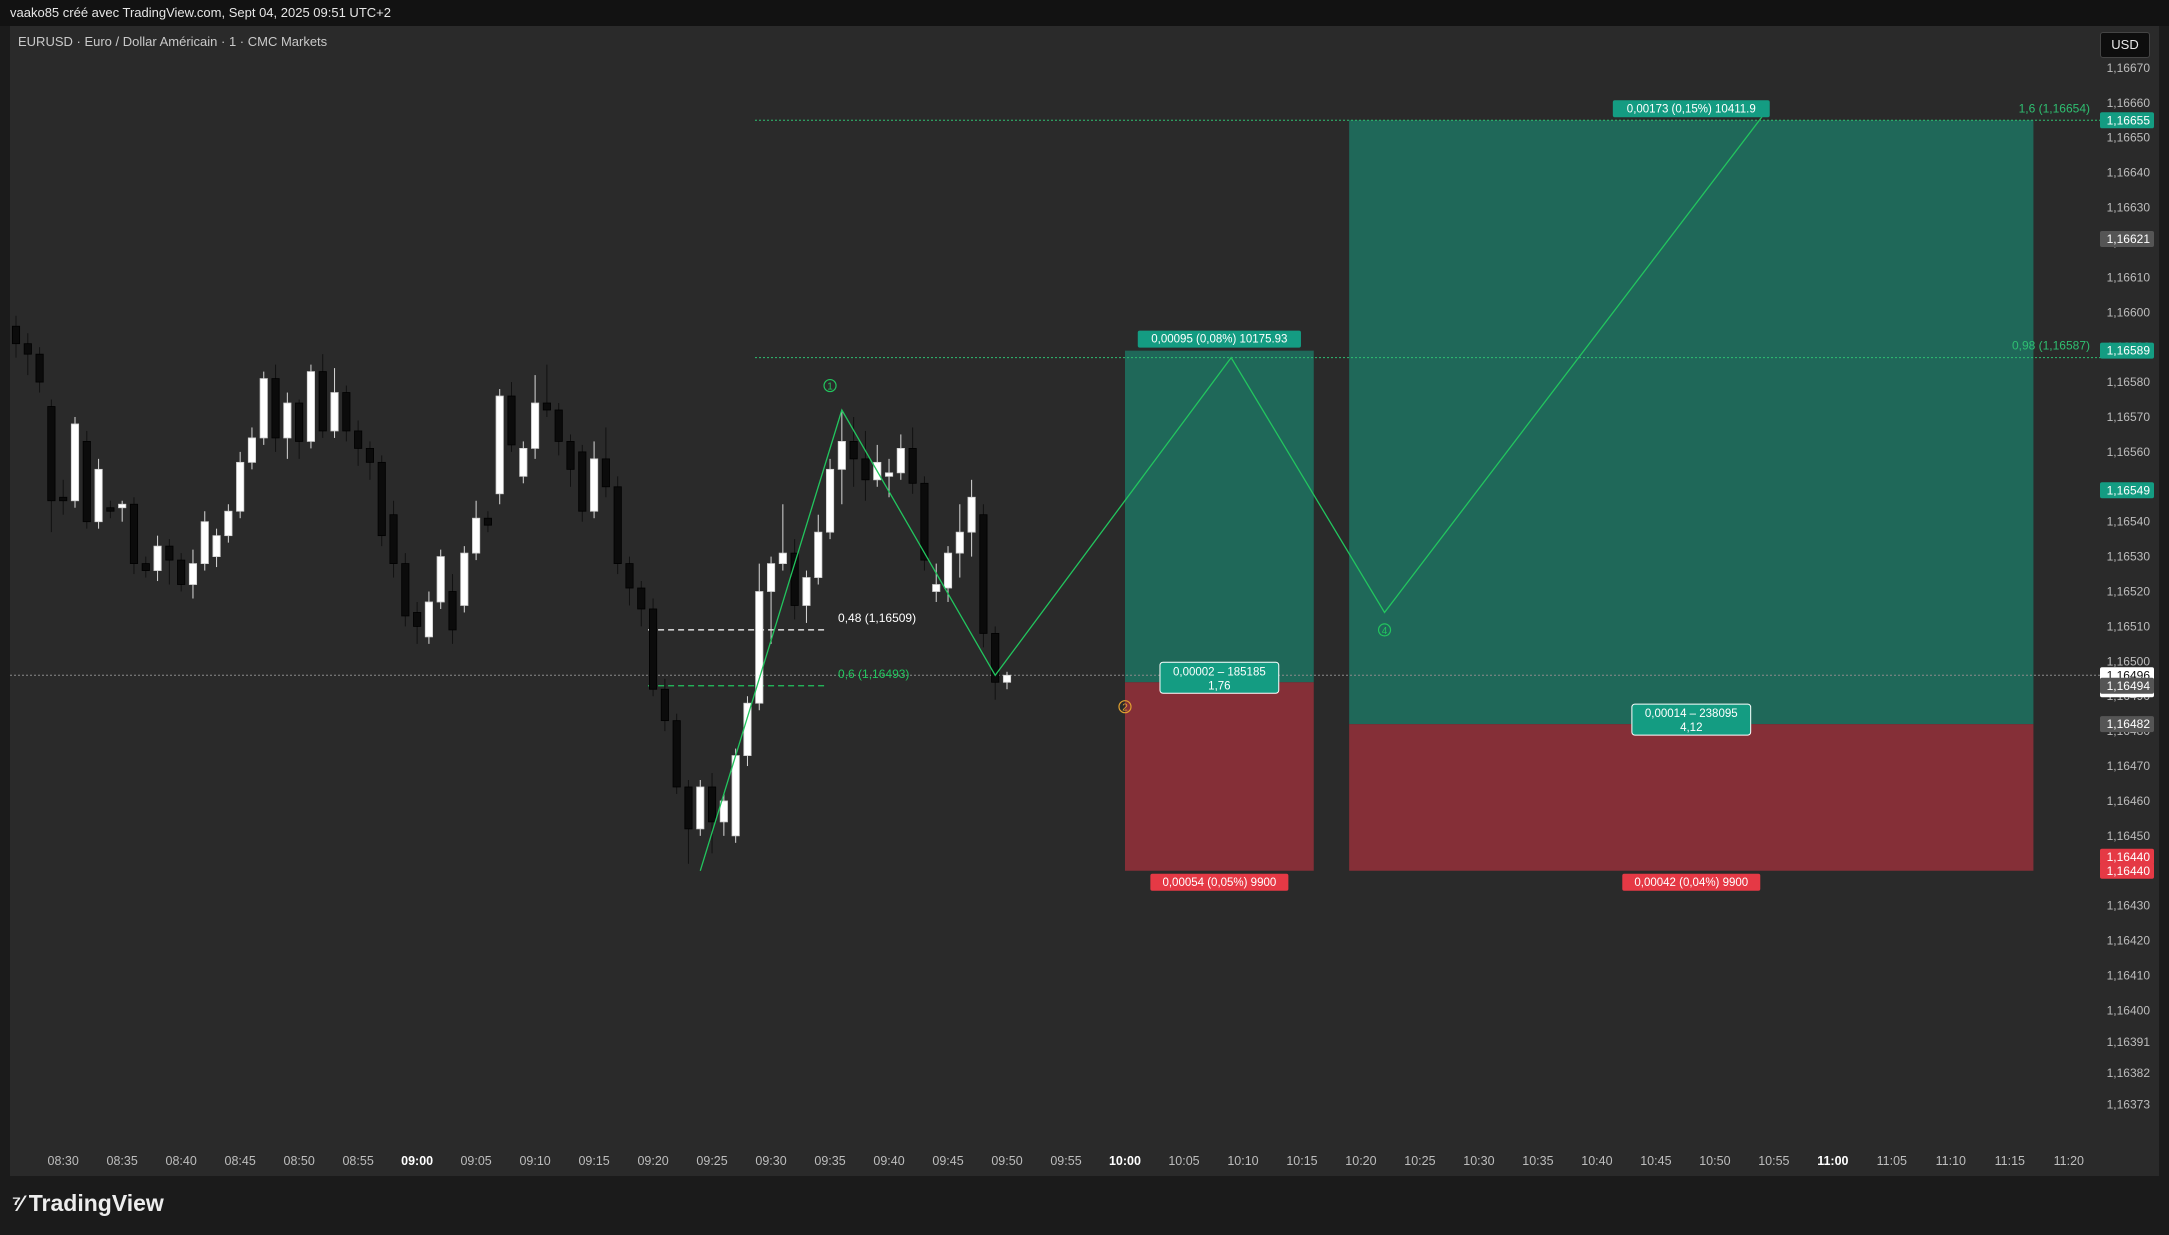 The image size is (2169, 1235). I want to click on time-tick-label: 09:35, so click(829, 1161).